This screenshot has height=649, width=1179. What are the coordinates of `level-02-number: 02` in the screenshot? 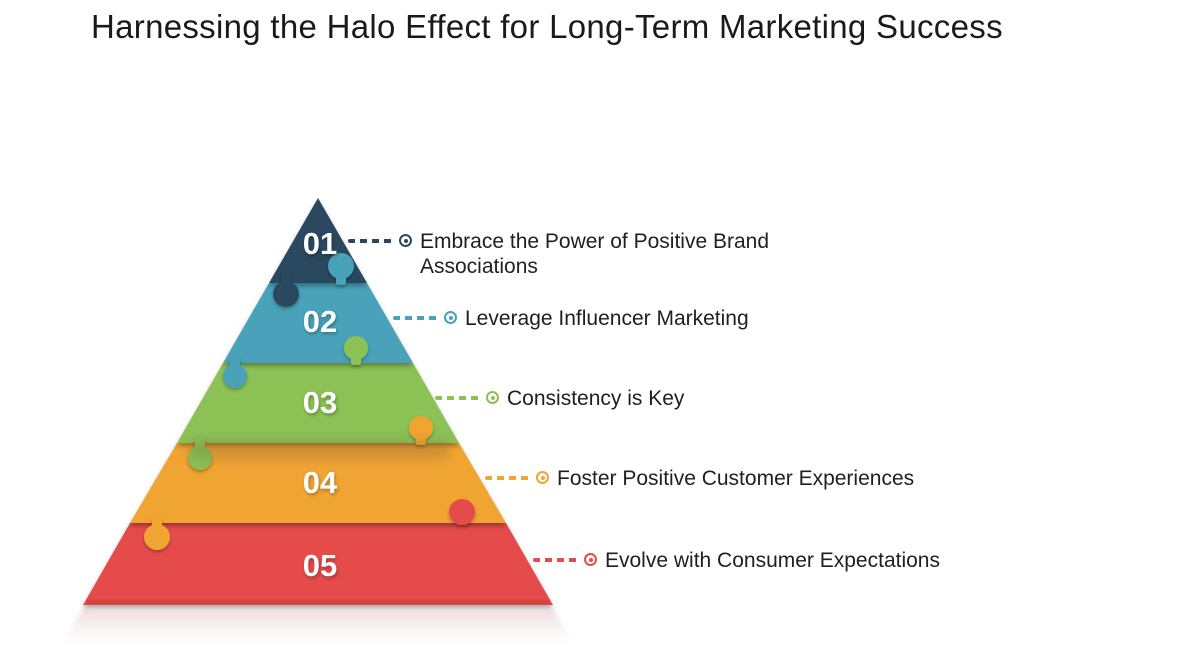 It's located at (320, 321).